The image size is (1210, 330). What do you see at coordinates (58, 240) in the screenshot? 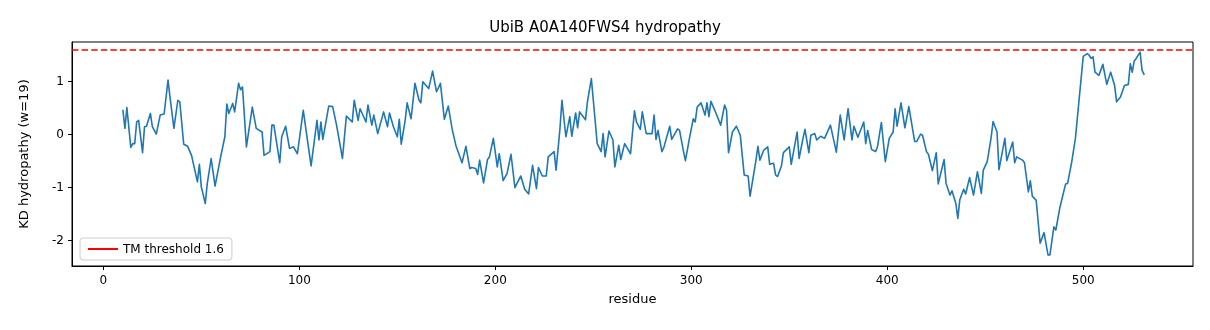
I see `y-tick-label: -2` at bounding box center [58, 240].